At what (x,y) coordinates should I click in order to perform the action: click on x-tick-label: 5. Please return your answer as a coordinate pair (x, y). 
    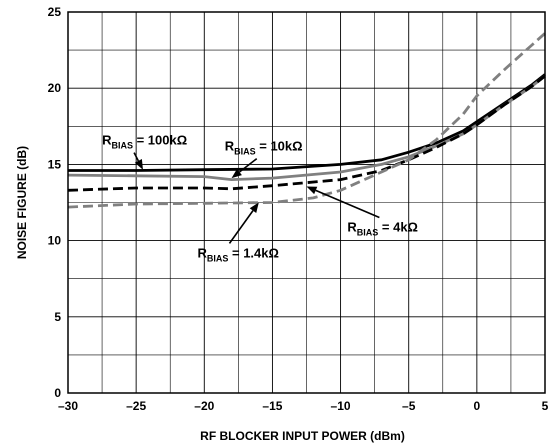
    Looking at the image, I should click on (545, 406).